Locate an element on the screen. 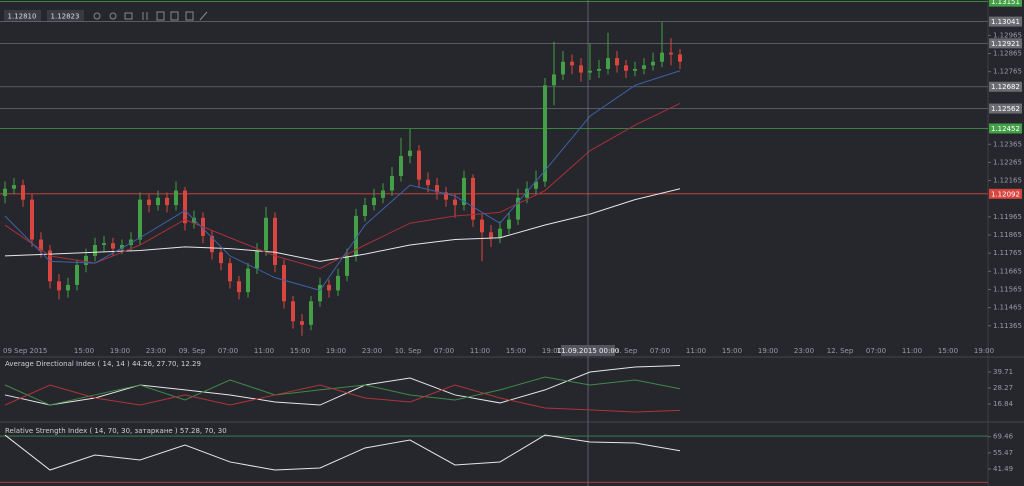 The image size is (1024, 486). level-label: 1.12682 is located at coordinates (1005, 87).